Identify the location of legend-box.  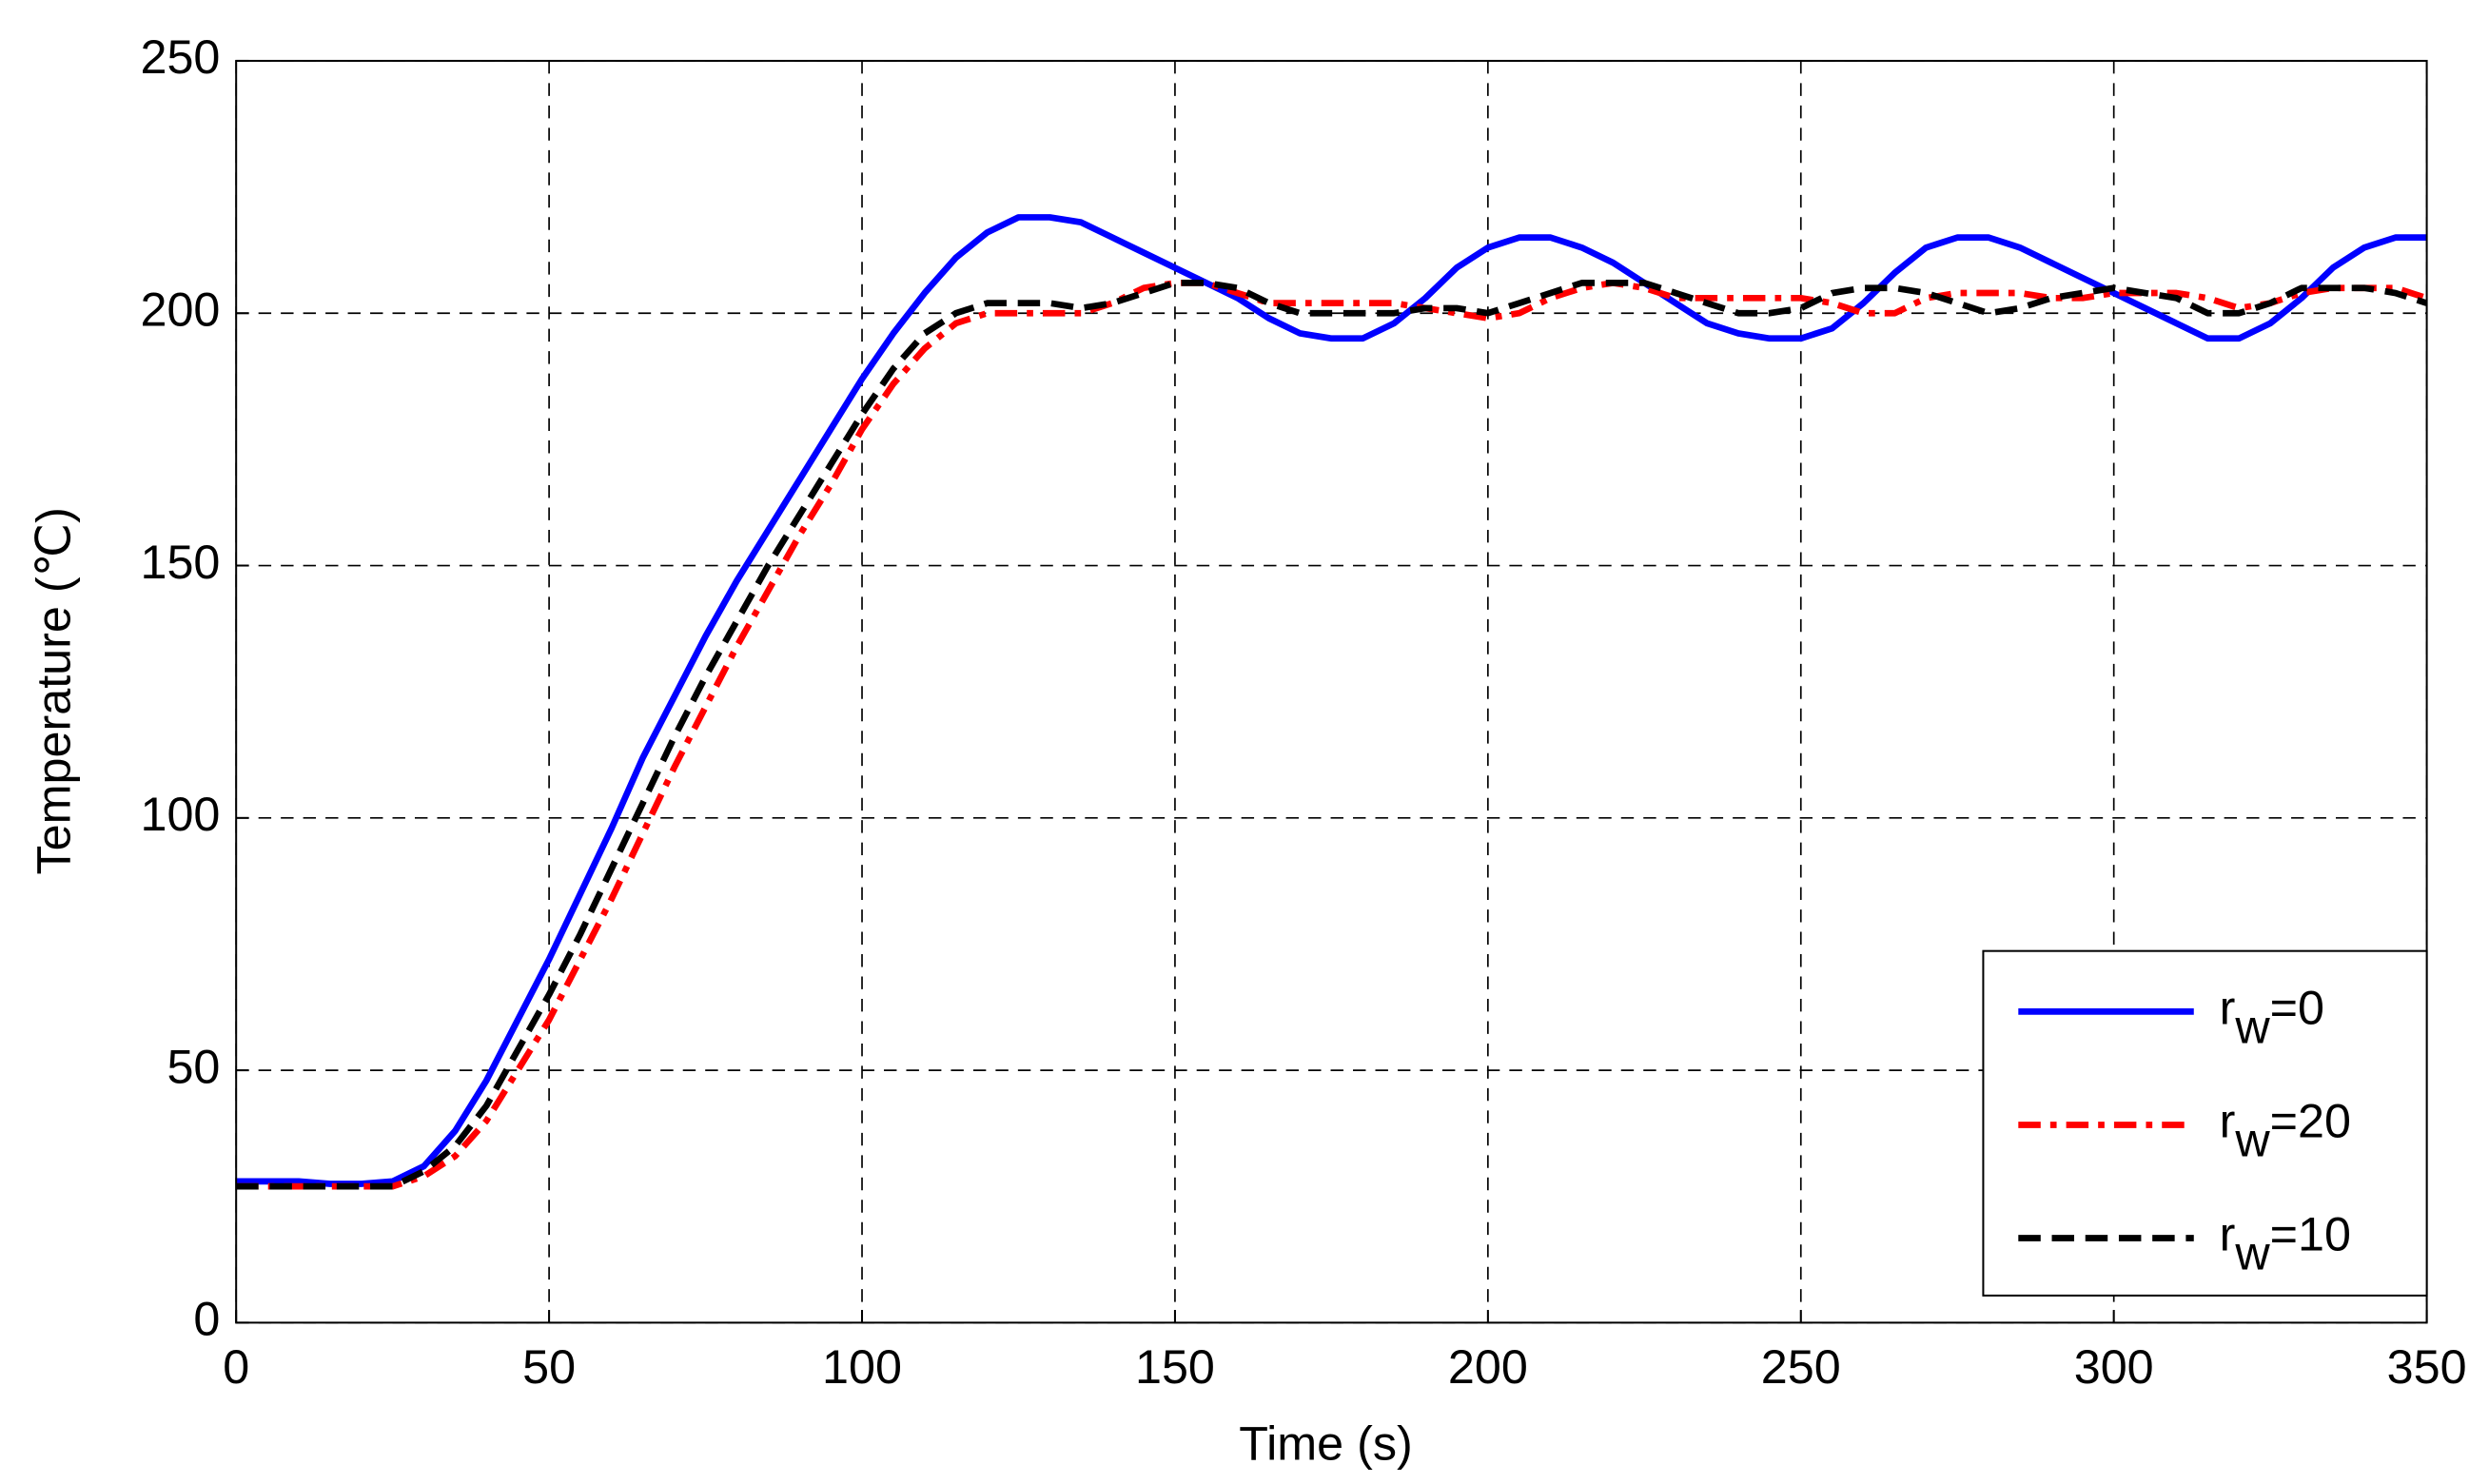
(2205, 1123).